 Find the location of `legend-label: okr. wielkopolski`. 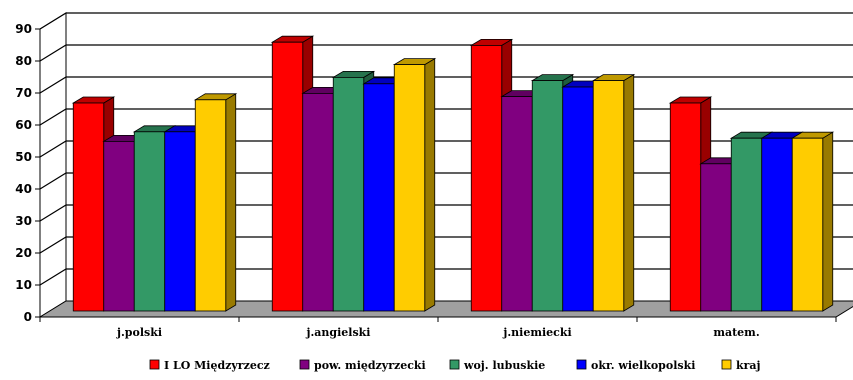

legend-label: okr. wielkopolski is located at coordinates (643, 365).